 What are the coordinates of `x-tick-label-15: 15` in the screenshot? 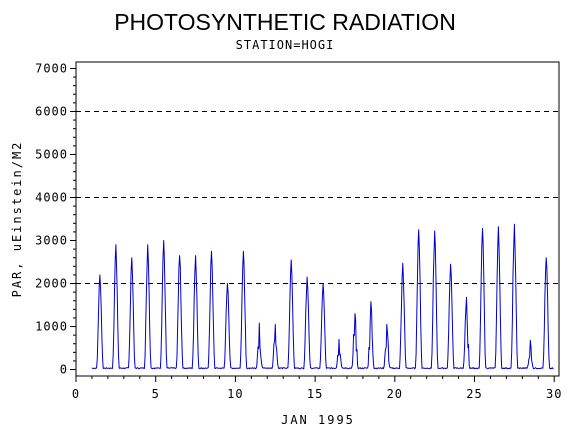 It's located at (315, 394).